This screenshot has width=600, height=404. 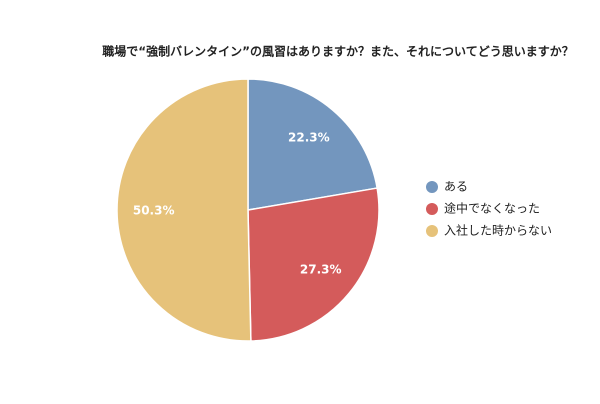 What do you see at coordinates (321, 270) in the screenshot?
I see `data-label: 27.3%` at bounding box center [321, 270].